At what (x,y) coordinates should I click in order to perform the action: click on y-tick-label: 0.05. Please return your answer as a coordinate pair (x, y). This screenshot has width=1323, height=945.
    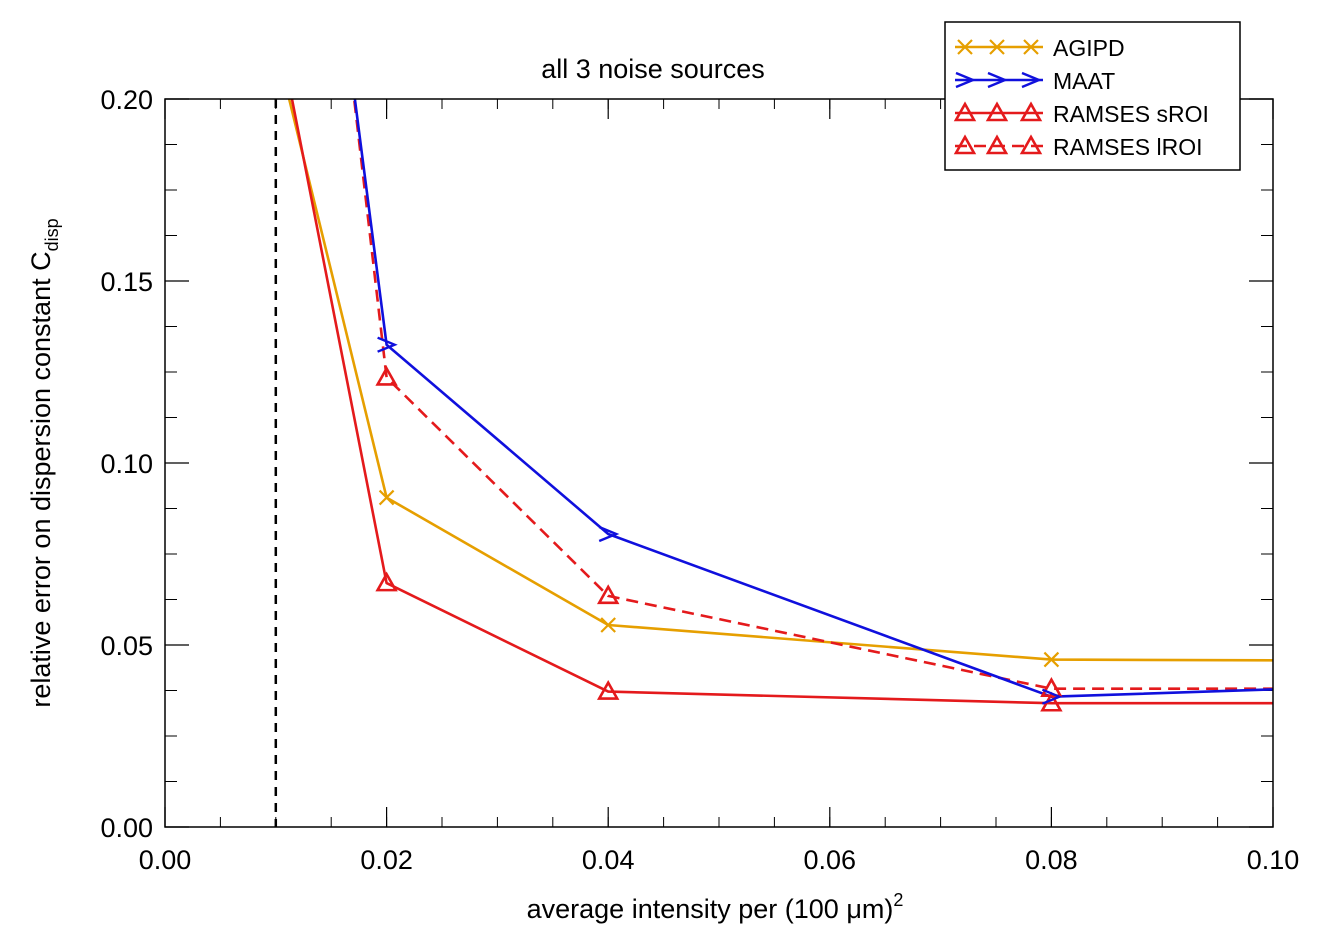
    Looking at the image, I should click on (126, 646).